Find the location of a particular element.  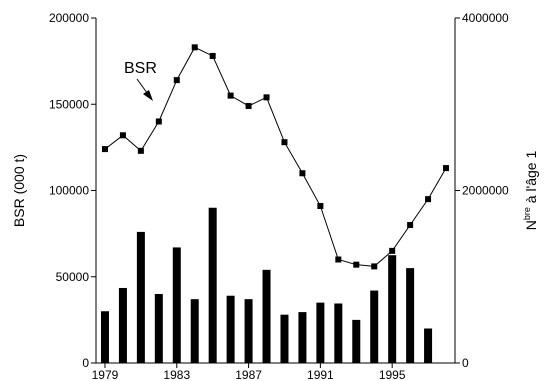

right-tick-label: 0 is located at coordinates (465, 363).